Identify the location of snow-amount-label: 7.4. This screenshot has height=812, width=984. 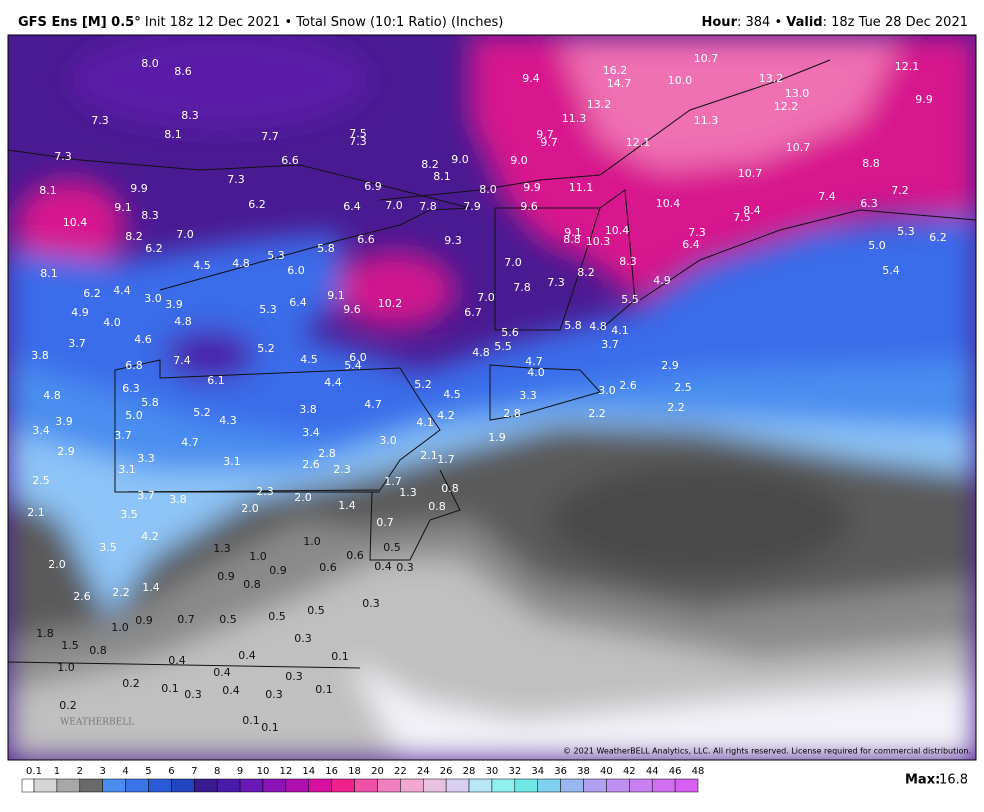
(827, 196).